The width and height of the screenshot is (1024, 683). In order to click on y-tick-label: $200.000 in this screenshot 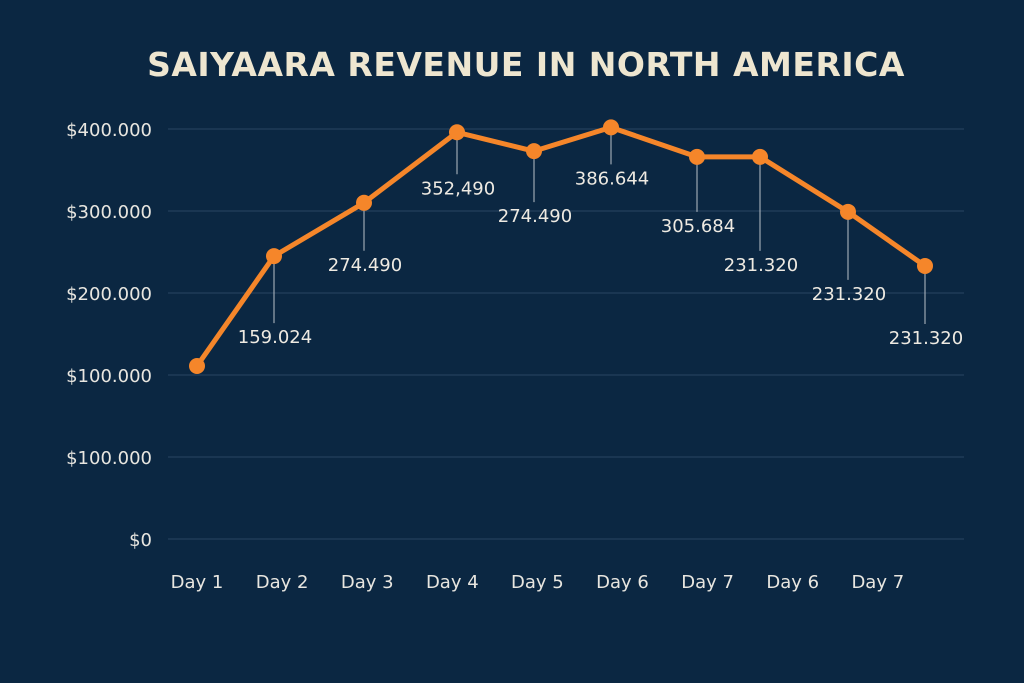, I will do `click(109, 294)`.